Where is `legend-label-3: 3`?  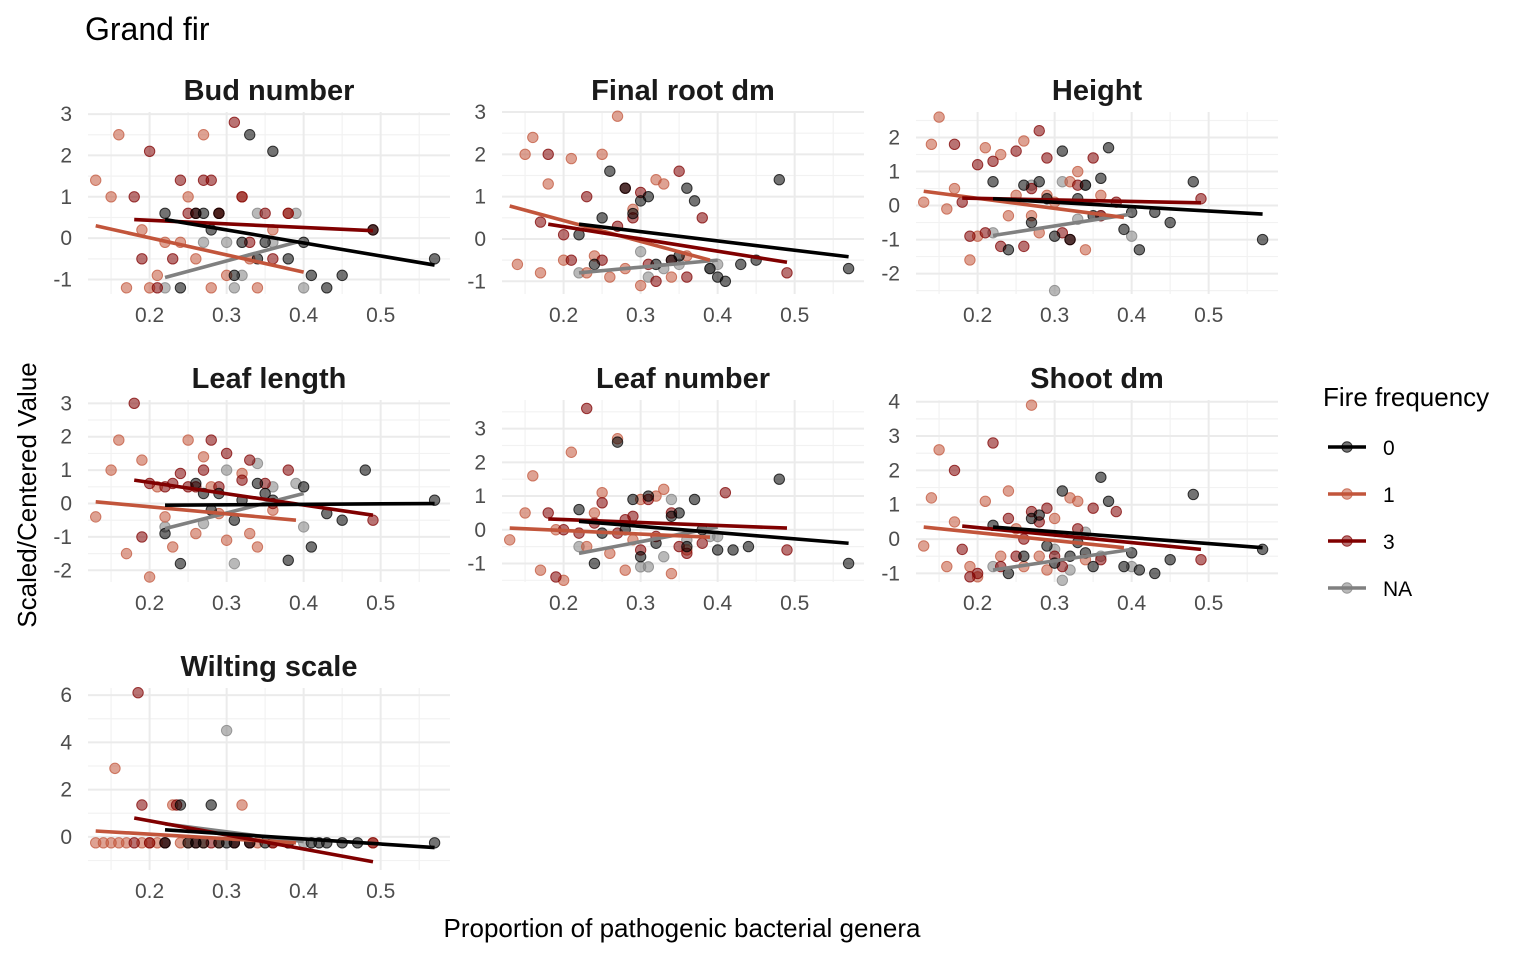
legend-label-3: 3 is located at coordinates (1389, 542).